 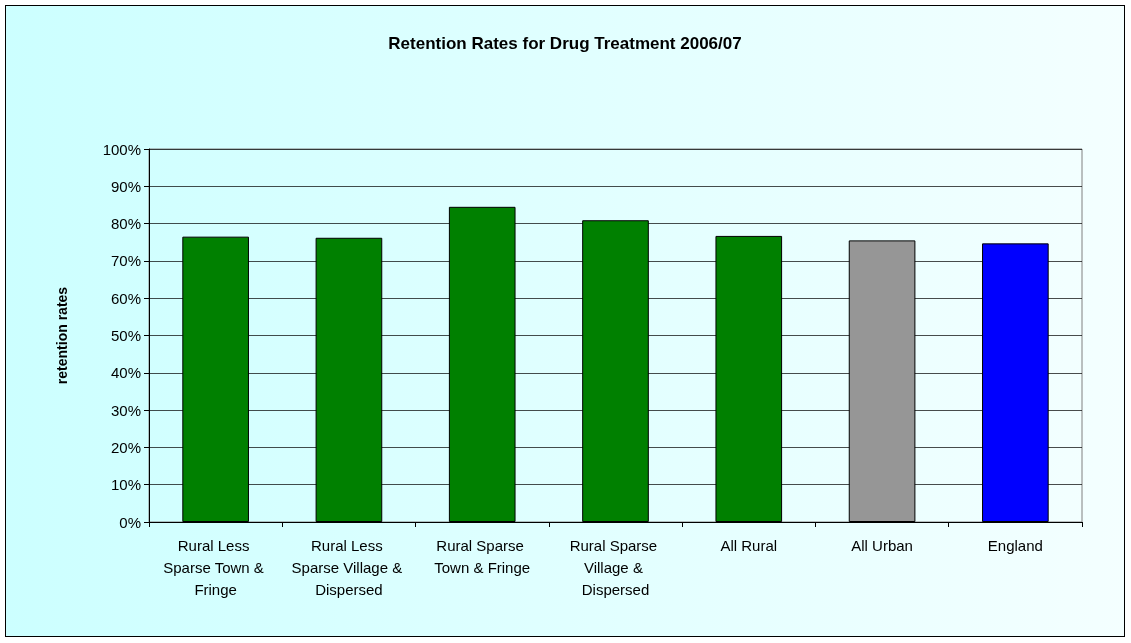 I want to click on x-tick-label: All Rural, so click(x=749, y=545).